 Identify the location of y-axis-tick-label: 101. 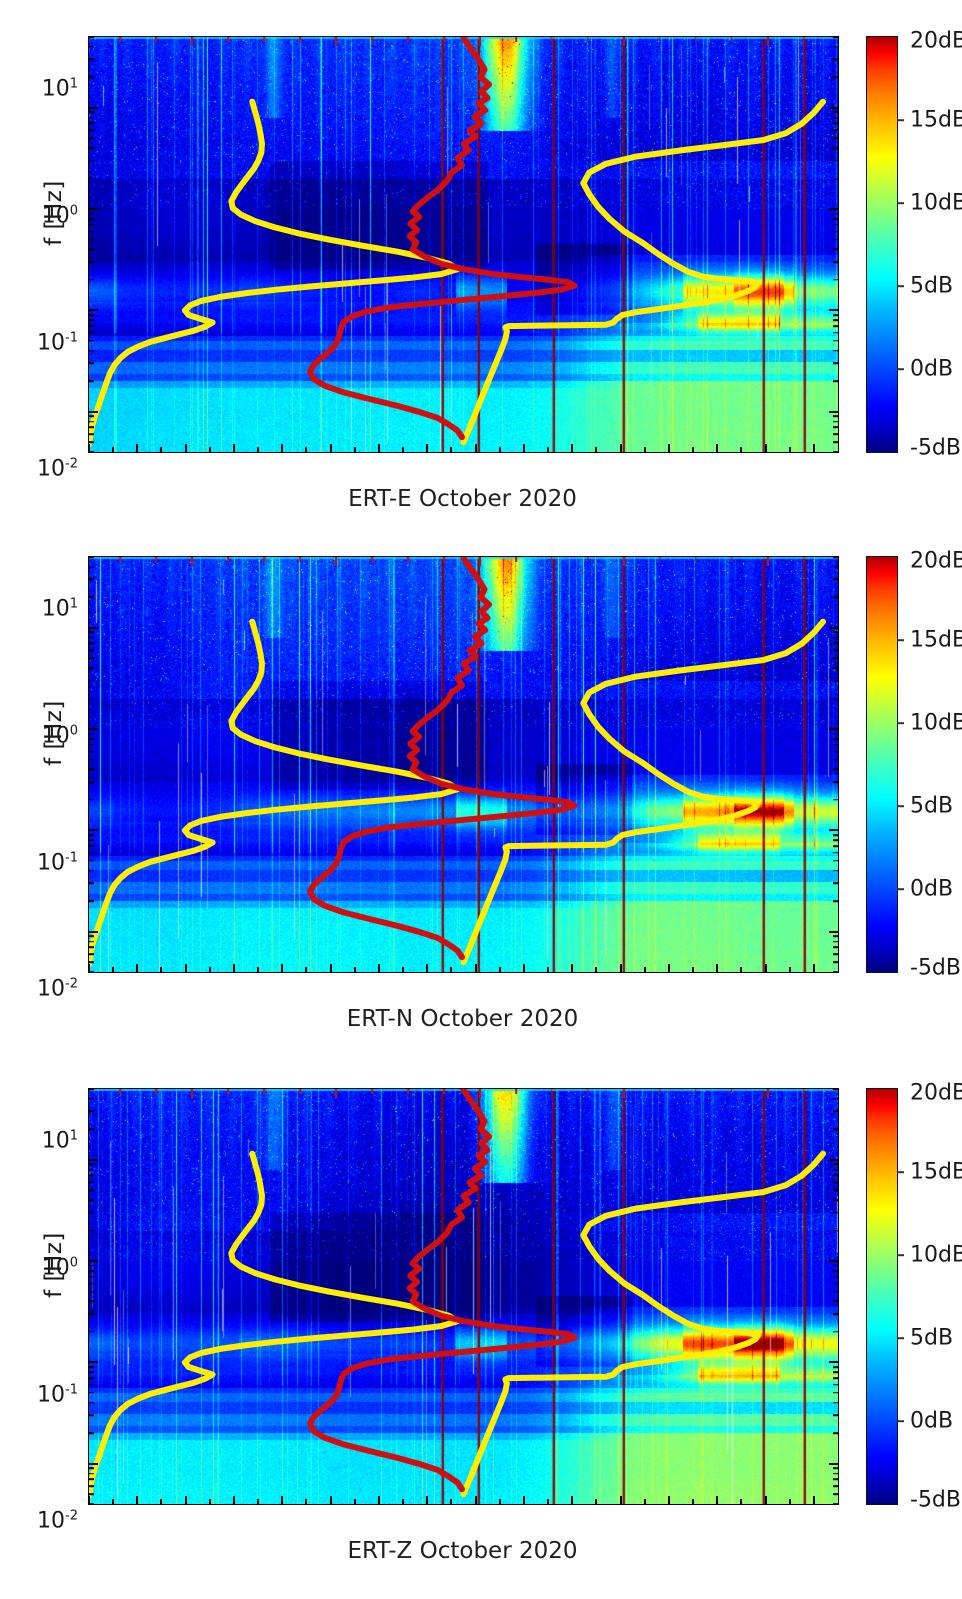
(59, 609).